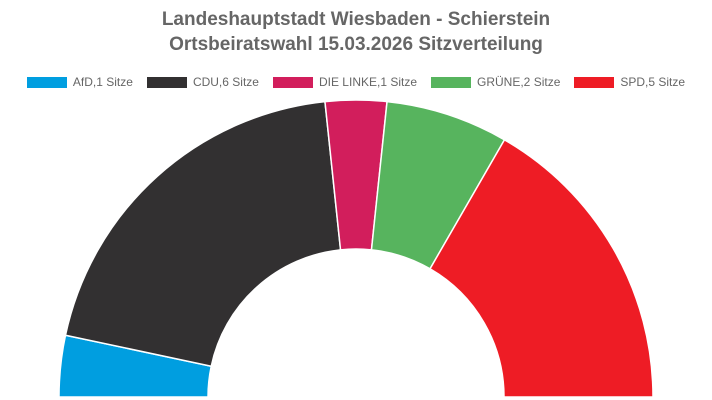 The width and height of the screenshot is (712, 400). I want to click on legend-label: DIE LINKE,1 Sitze, so click(368, 82).